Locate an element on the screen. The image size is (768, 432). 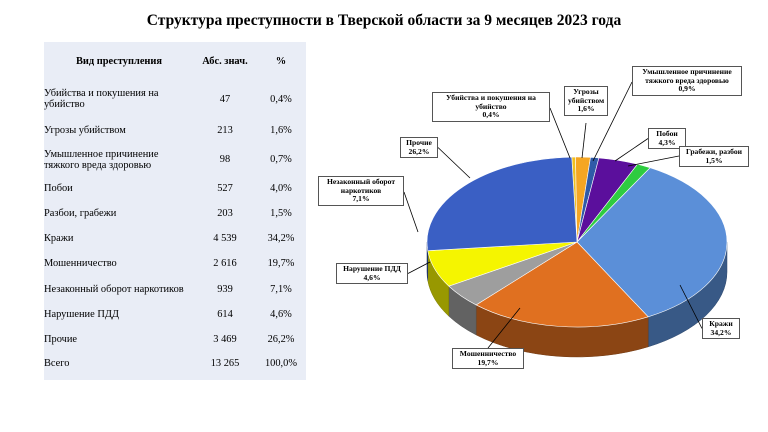
pie-label-7: Нарушение ПДД 4,6% is located at coordinates (372, 274).